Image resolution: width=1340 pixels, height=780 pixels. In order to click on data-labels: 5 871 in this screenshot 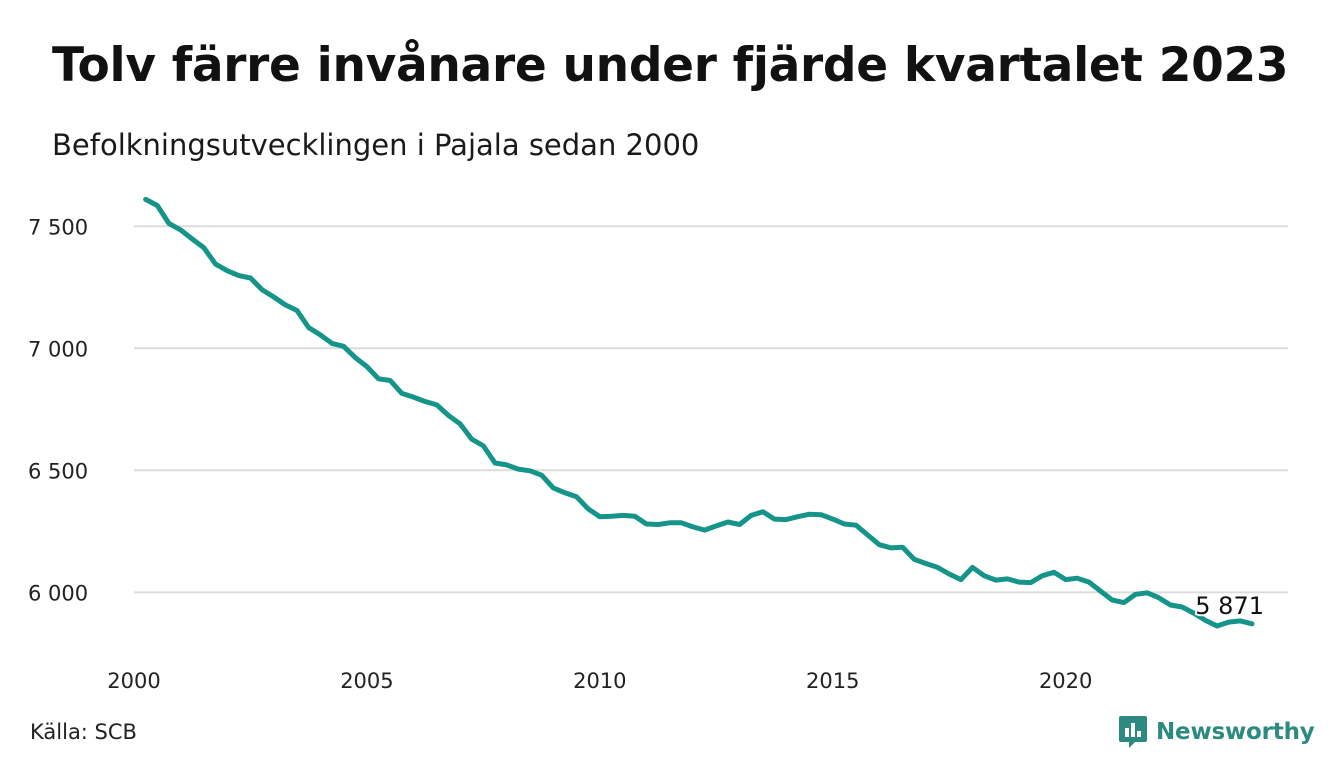, I will do `click(1229, 606)`.